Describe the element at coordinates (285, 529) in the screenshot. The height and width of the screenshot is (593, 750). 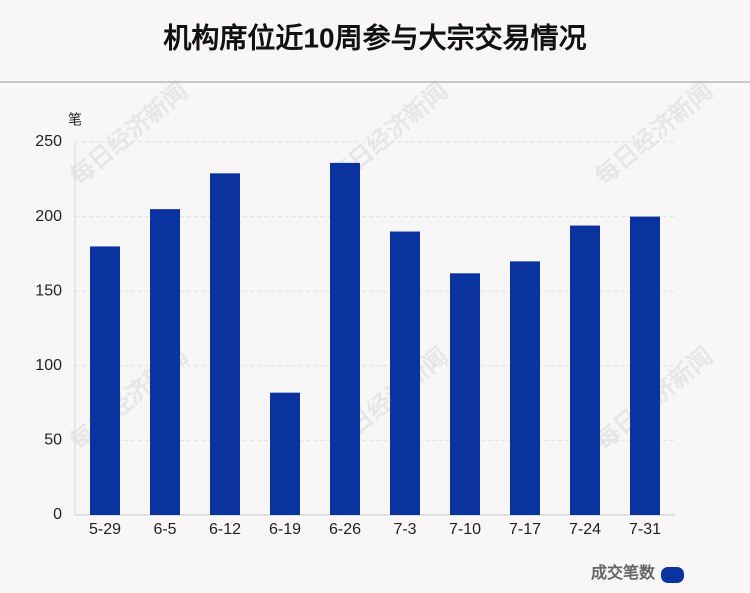
I see `x-tick-label: 6-19` at that location.